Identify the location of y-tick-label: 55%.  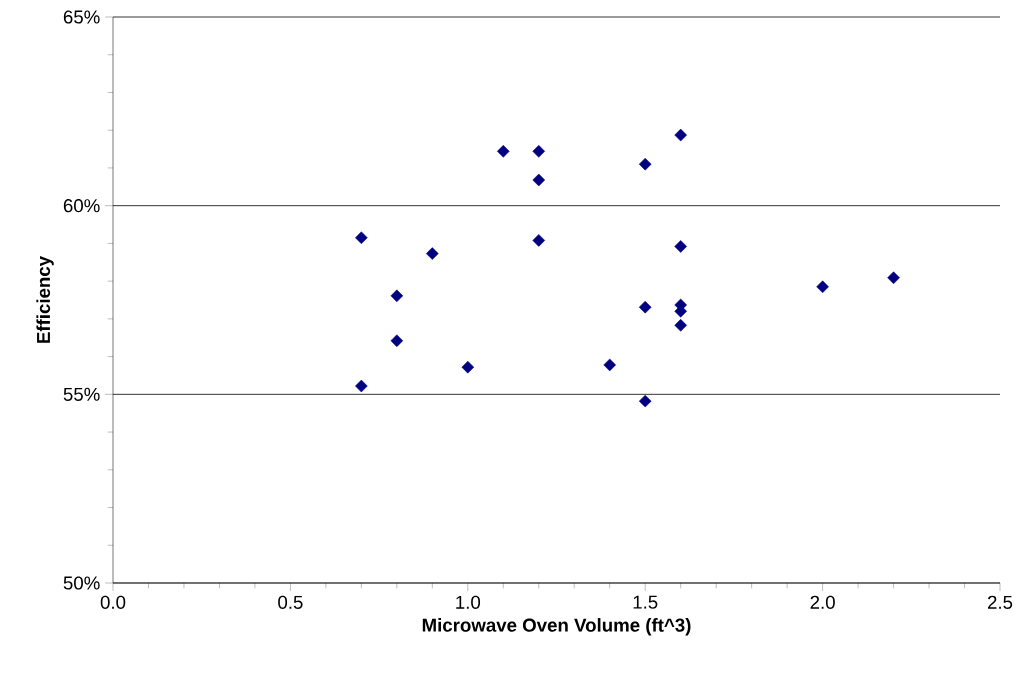
(81, 394).